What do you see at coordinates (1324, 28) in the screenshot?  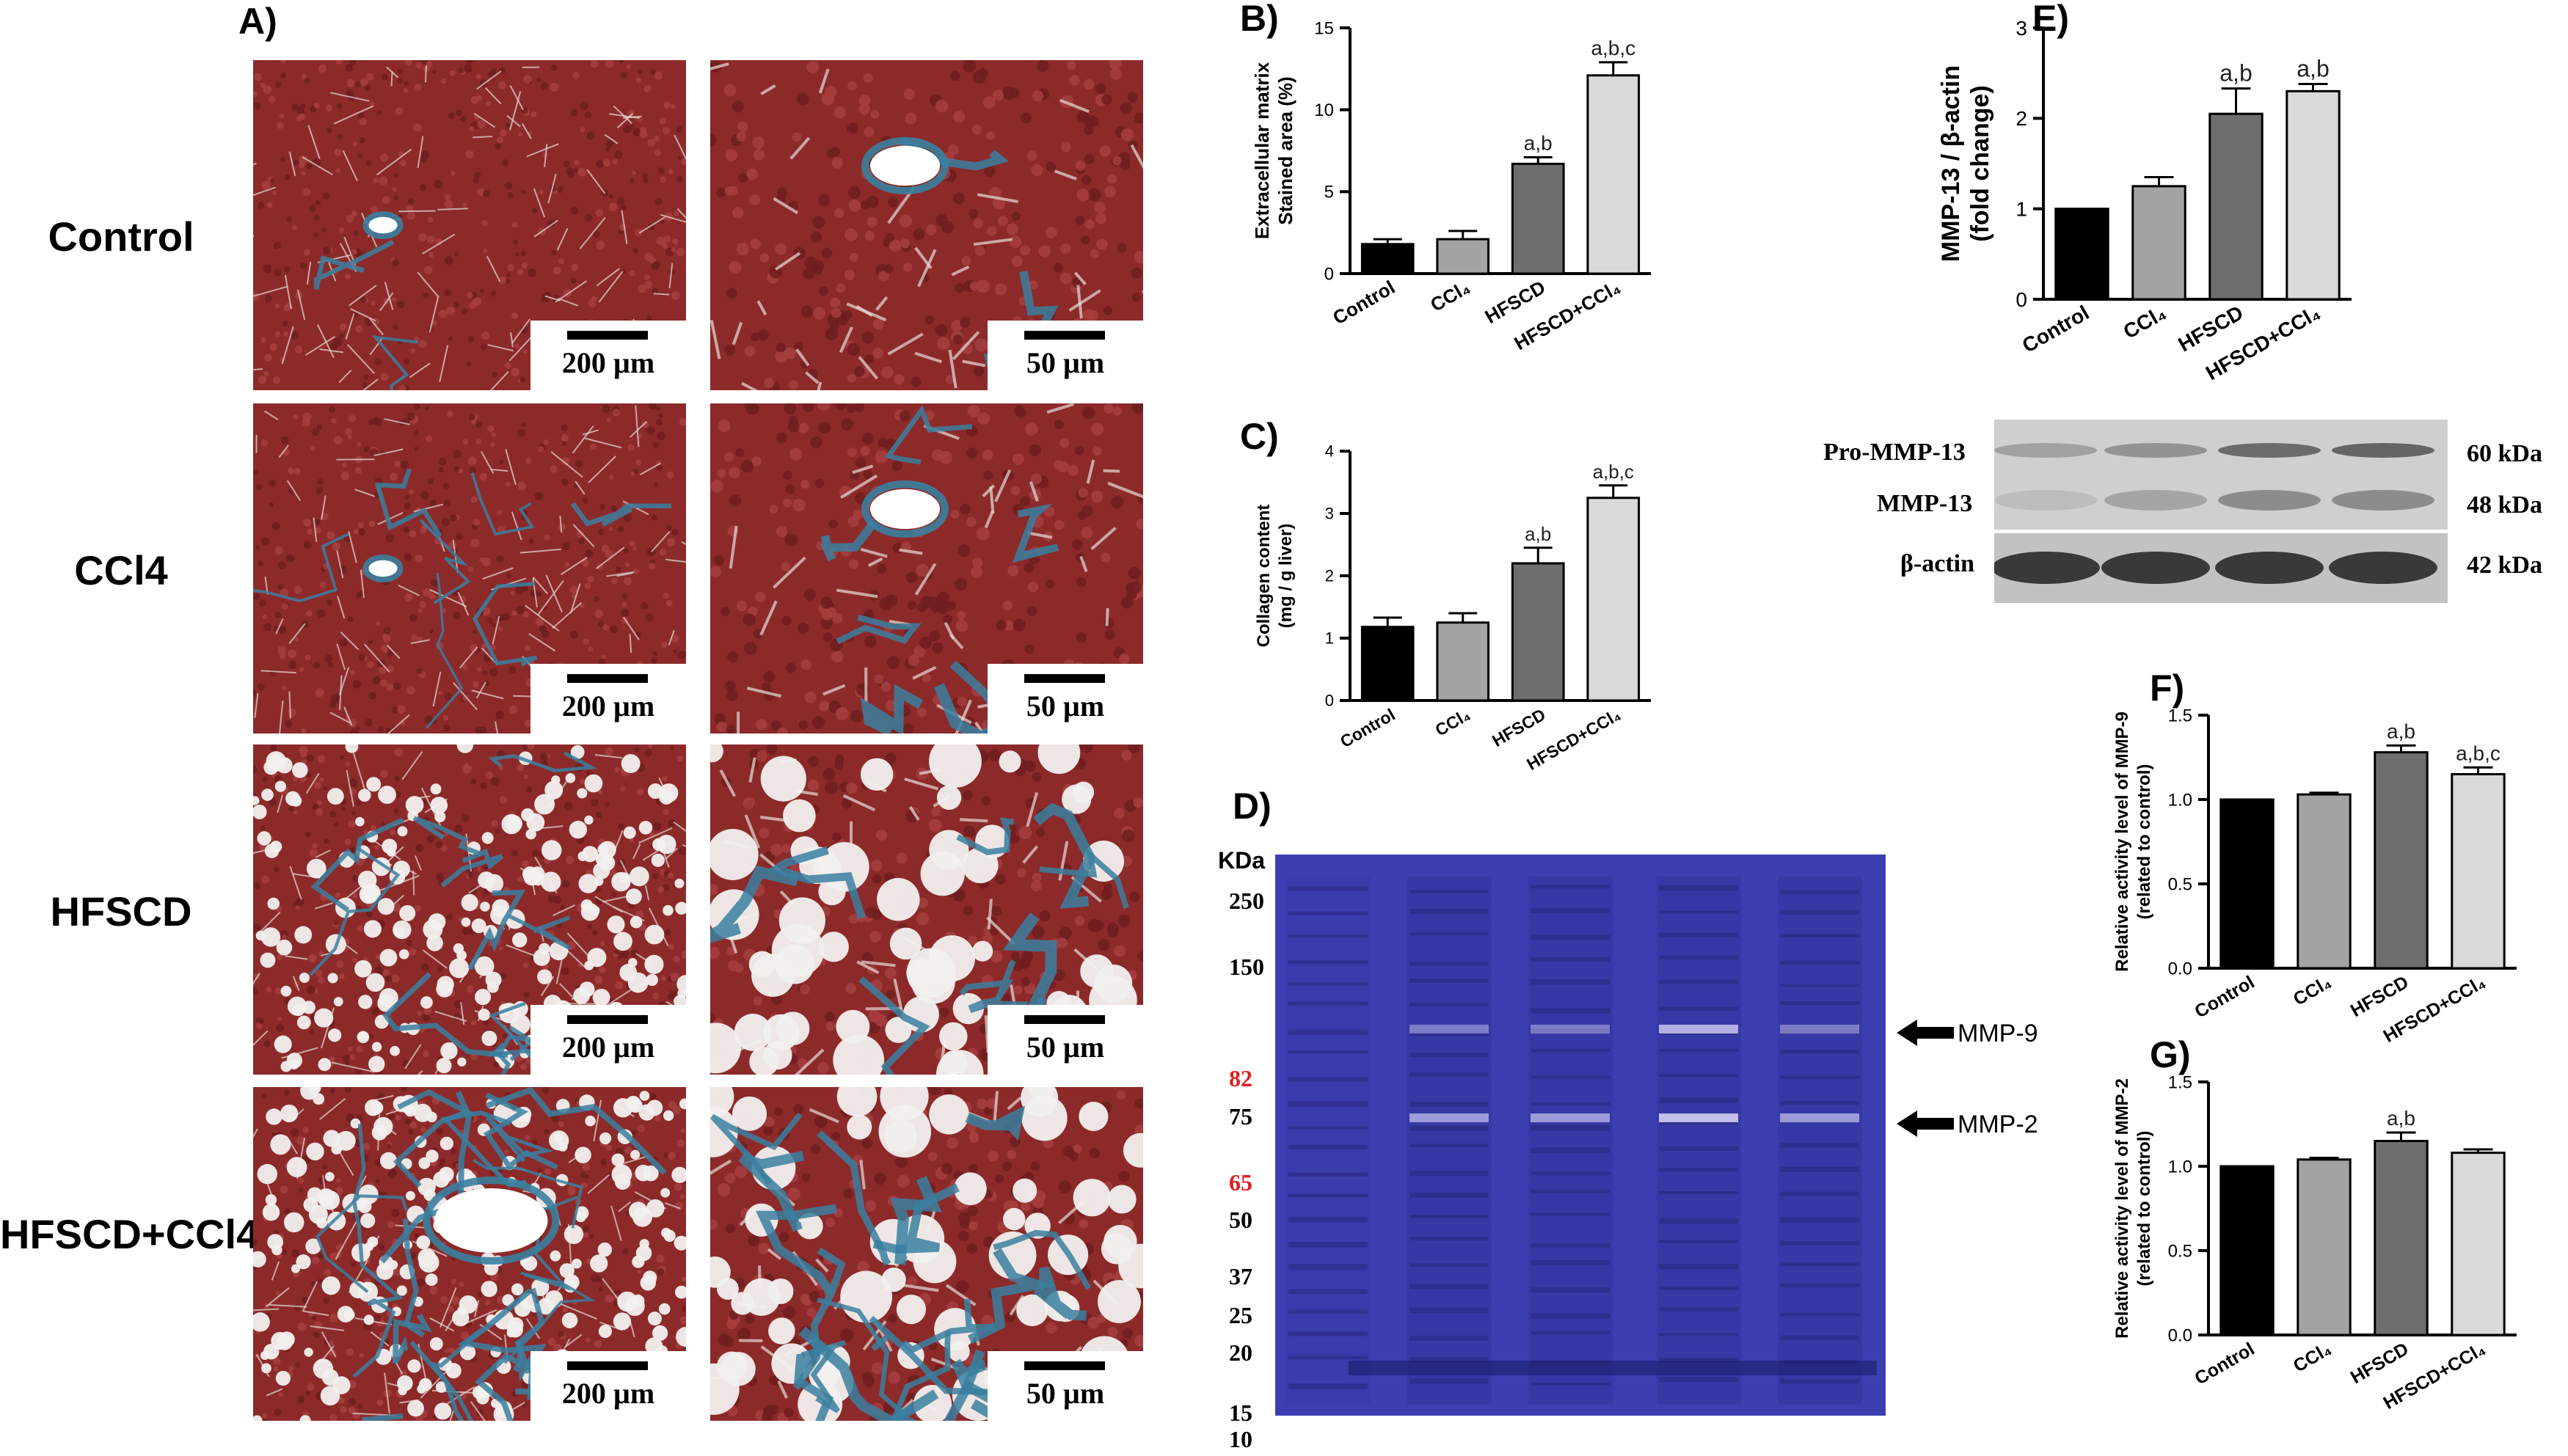 I see `y-tick-label: 15` at bounding box center [1324, 28].